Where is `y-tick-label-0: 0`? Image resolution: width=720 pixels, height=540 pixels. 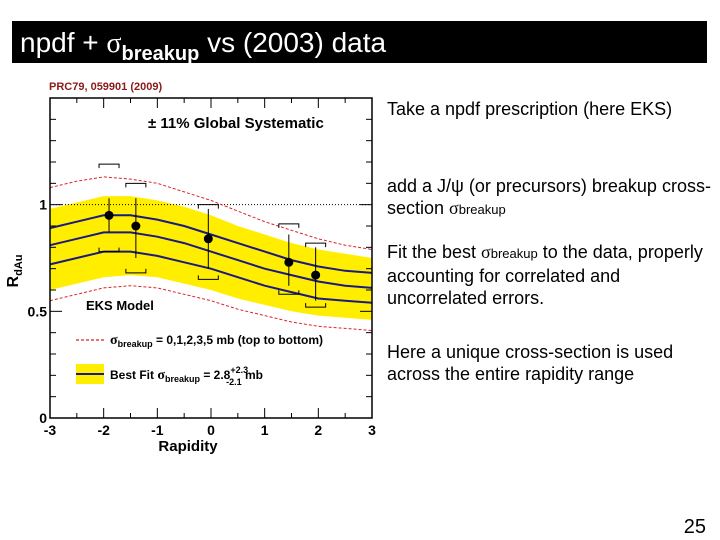 y-tick-label-0: 0 is located at coordinates (43, 418).